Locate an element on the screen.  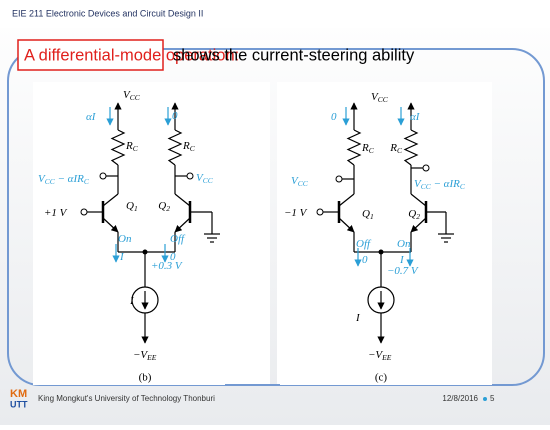
label-text: +0.3 V is located at coordinates (167, 266).